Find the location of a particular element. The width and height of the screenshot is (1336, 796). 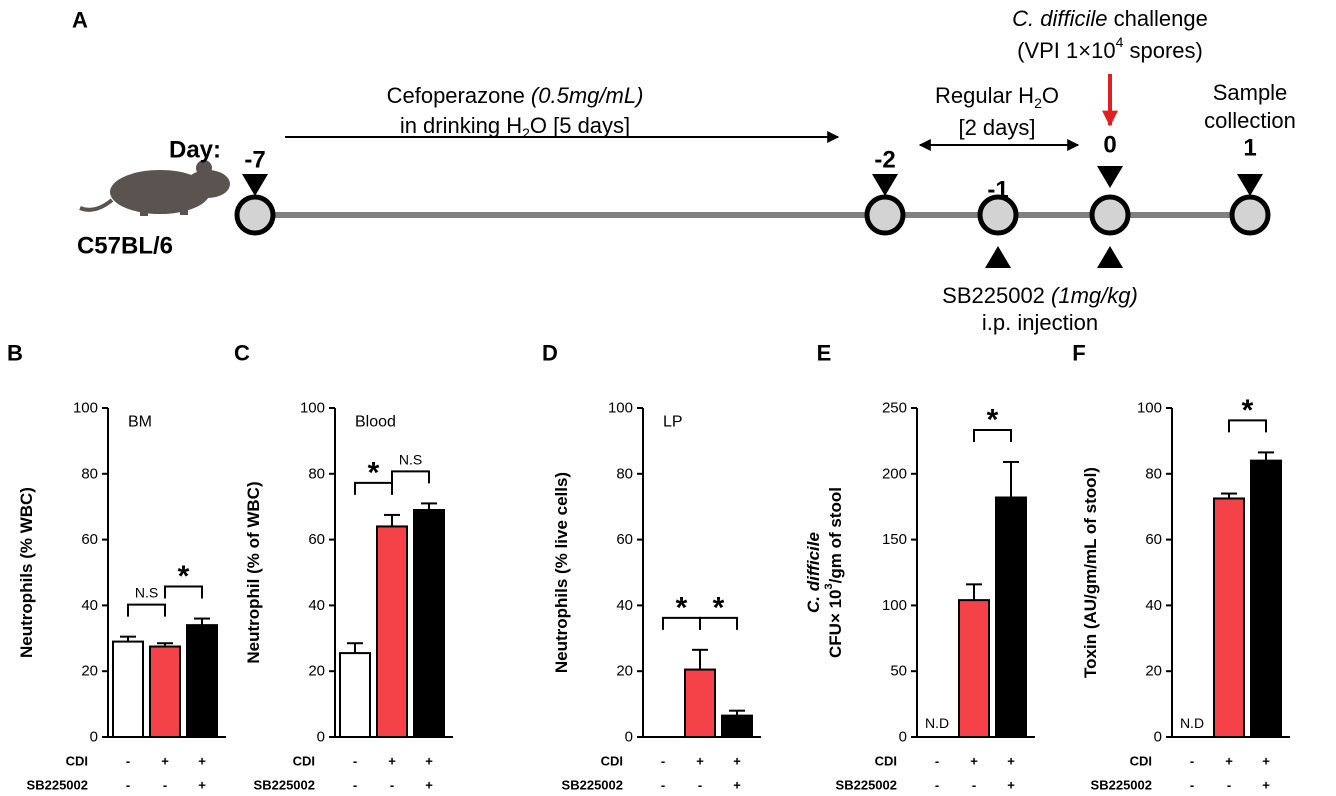

inner-label: BM is located at coordinates (140, 422).